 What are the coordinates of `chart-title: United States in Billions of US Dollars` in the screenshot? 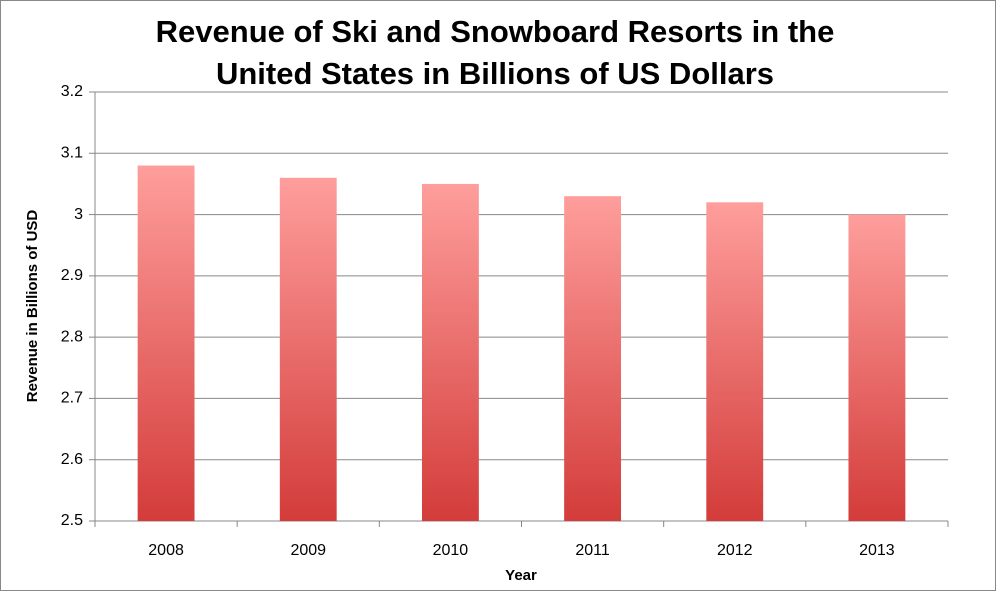 It's located at (495, 73).